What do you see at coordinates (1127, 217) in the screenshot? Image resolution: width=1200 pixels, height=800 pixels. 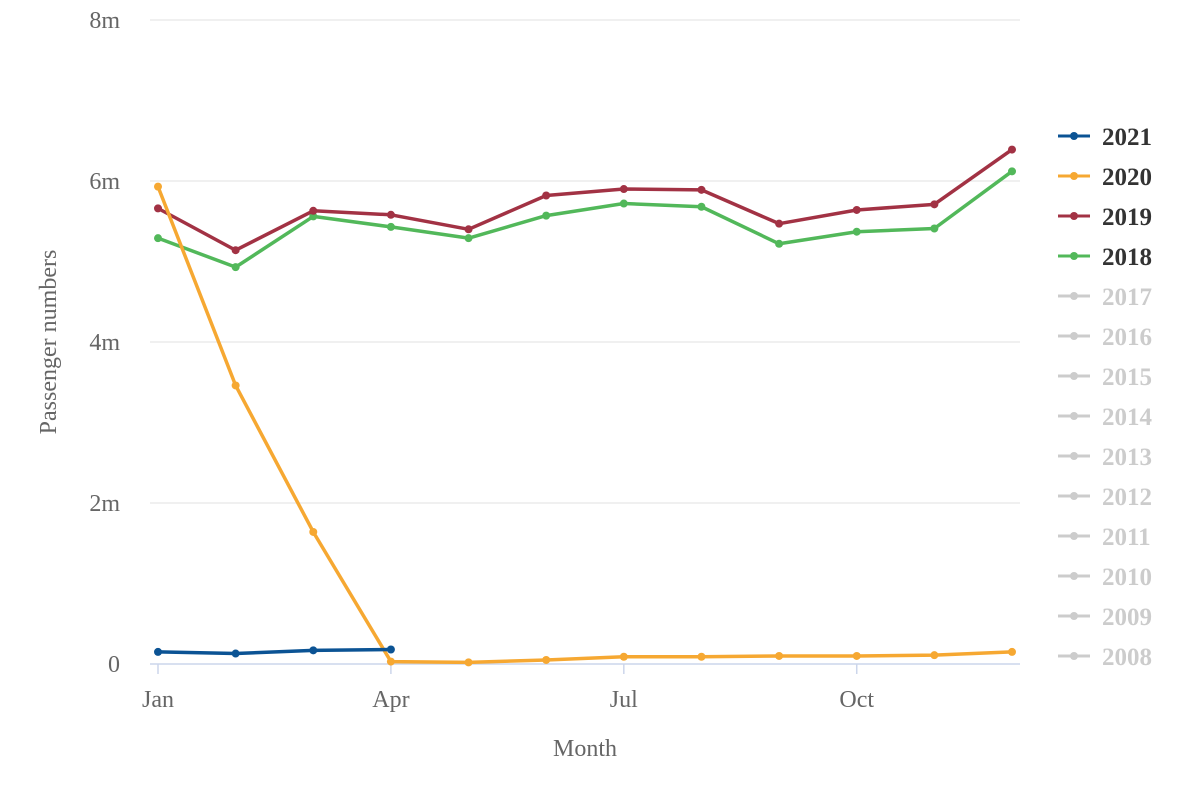 I see `legend-label: 2019` at bounding box center [1127, 217].